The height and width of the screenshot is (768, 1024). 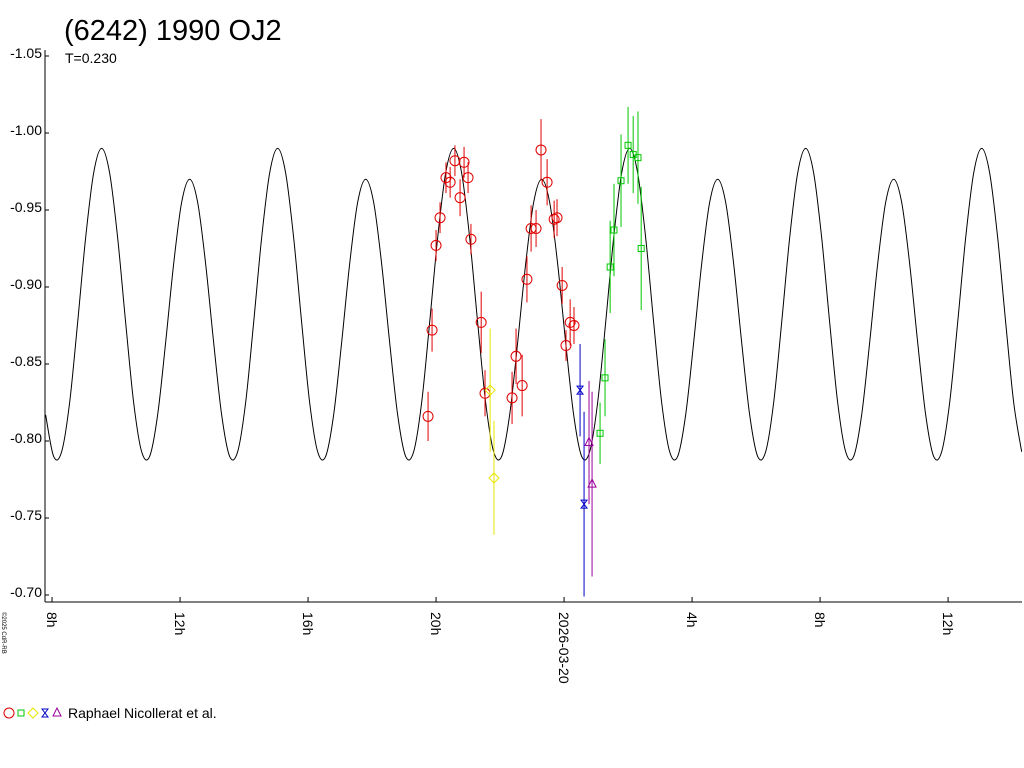 I want to click on y-tick-label: -0.70, so click(x=26, y=592).